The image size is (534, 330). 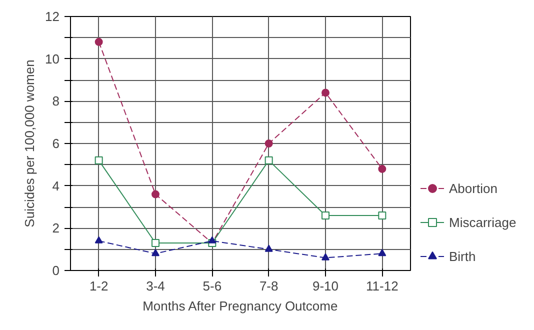 What do you see at coordinates (482, 222) in the screenshot?
I see `legend-label: Miscarriage` at bounding box center [482, 222].